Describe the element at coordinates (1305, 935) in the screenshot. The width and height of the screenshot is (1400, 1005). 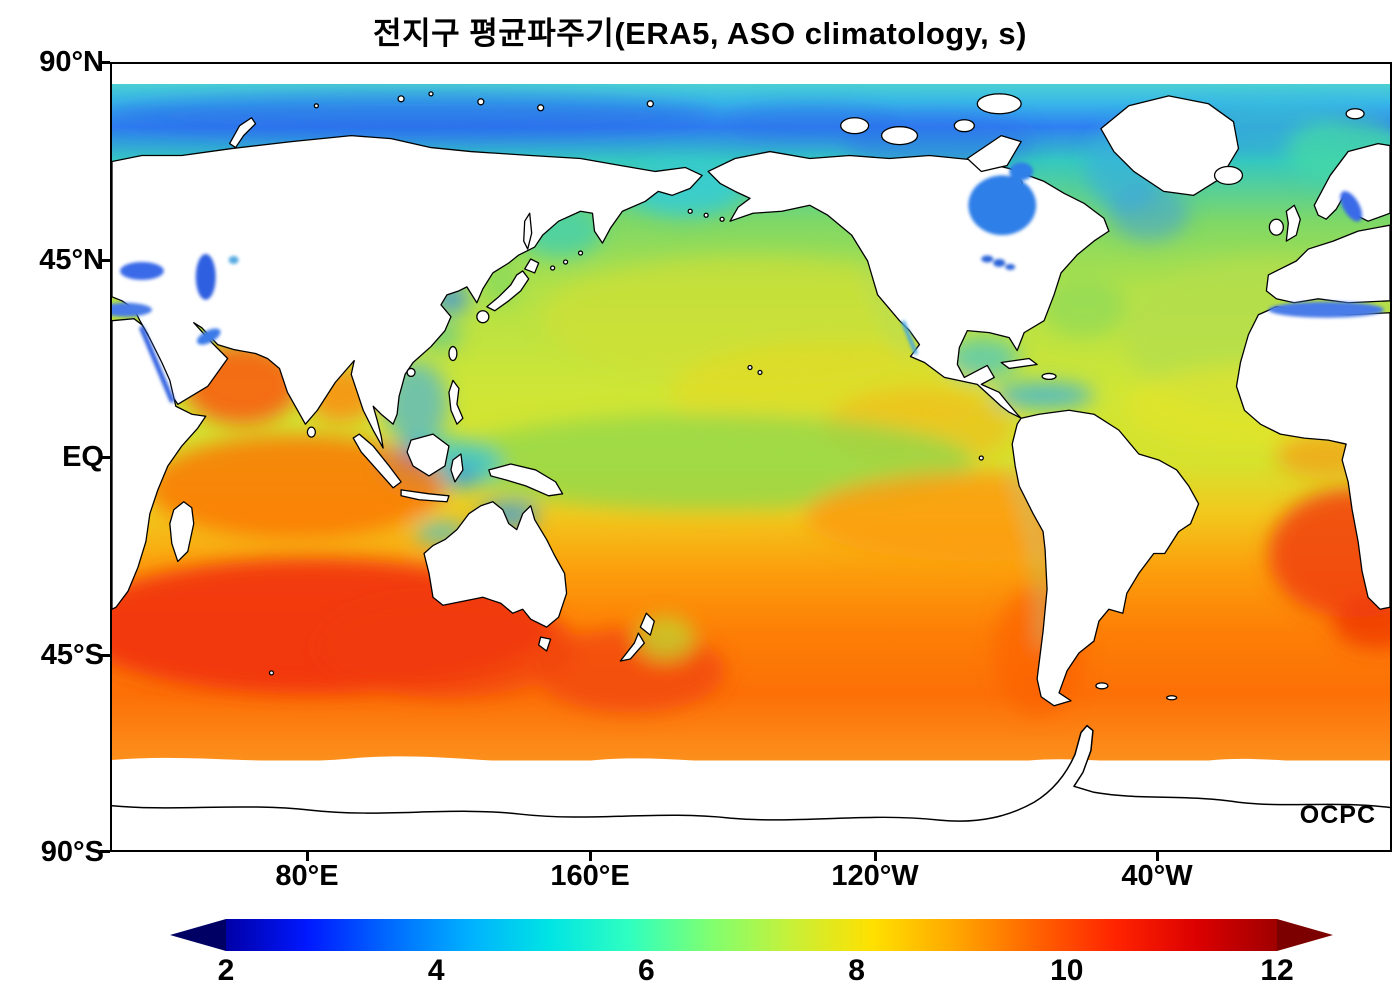
I see `colorbar-right-arrow` at that location.